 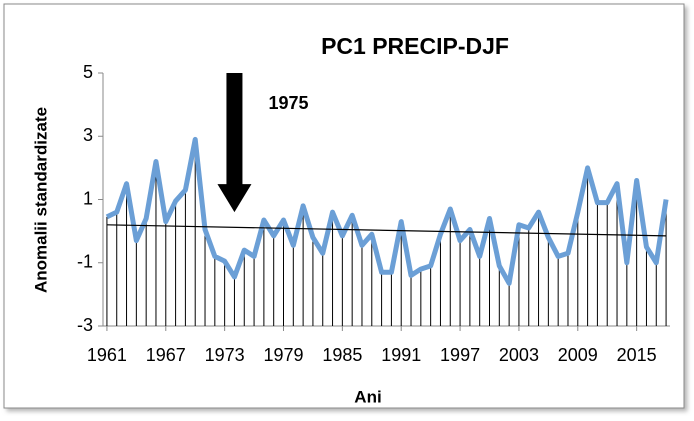 I want to click on x-tick-label: 1973, so click(x=225, y=355).